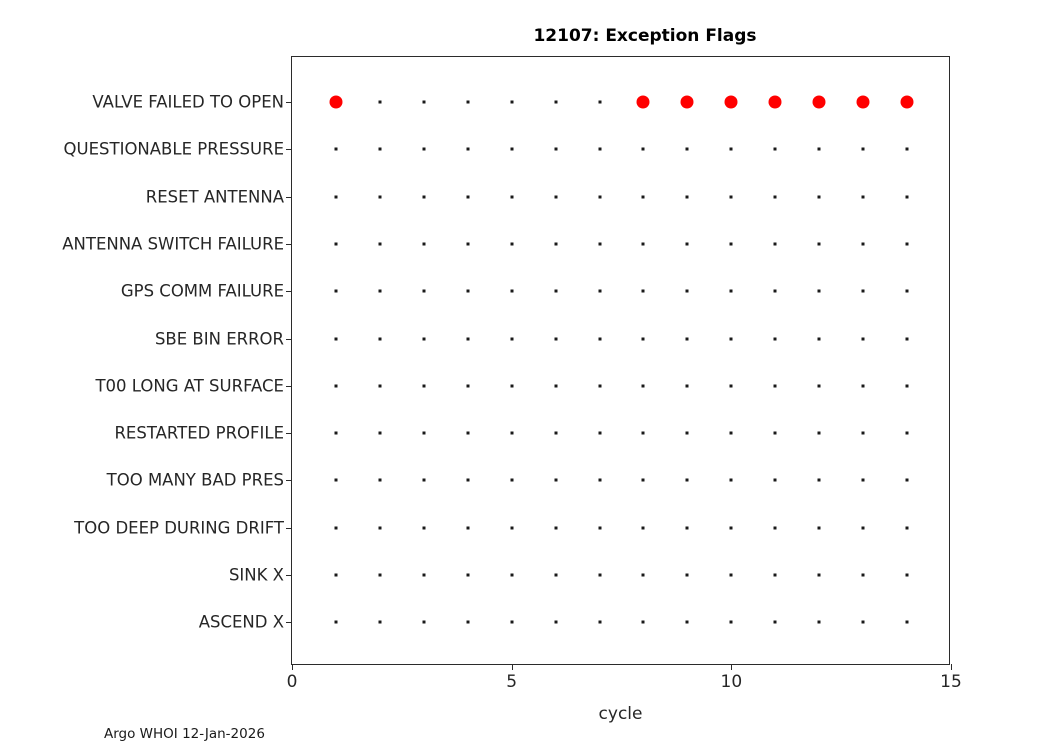 Image resolution: width=1050 pixels, height=750 pixels. I want to click on y-axis-label-ascend-x: ASCEND X, so click(241, 622).